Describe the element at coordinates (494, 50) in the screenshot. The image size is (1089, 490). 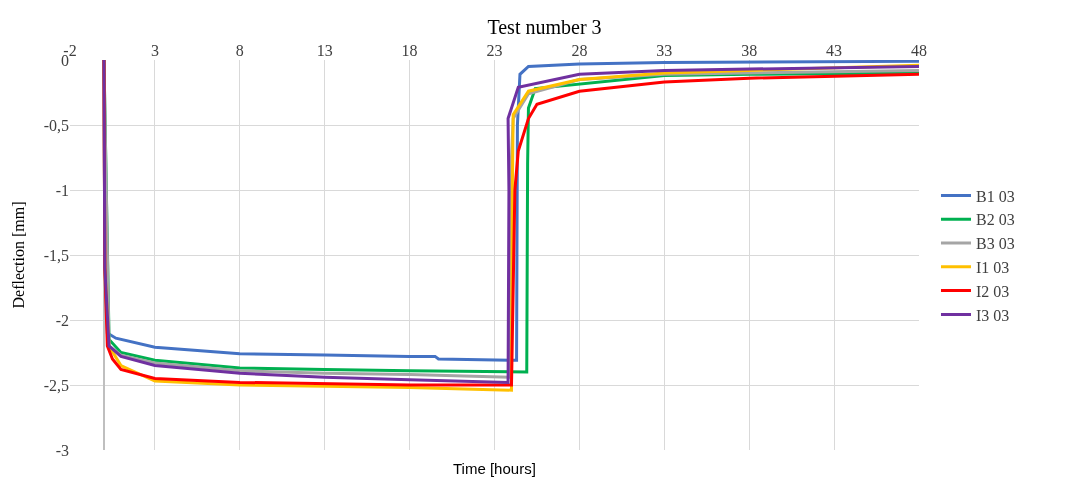
I see `x-tick-label: 23` at that location.